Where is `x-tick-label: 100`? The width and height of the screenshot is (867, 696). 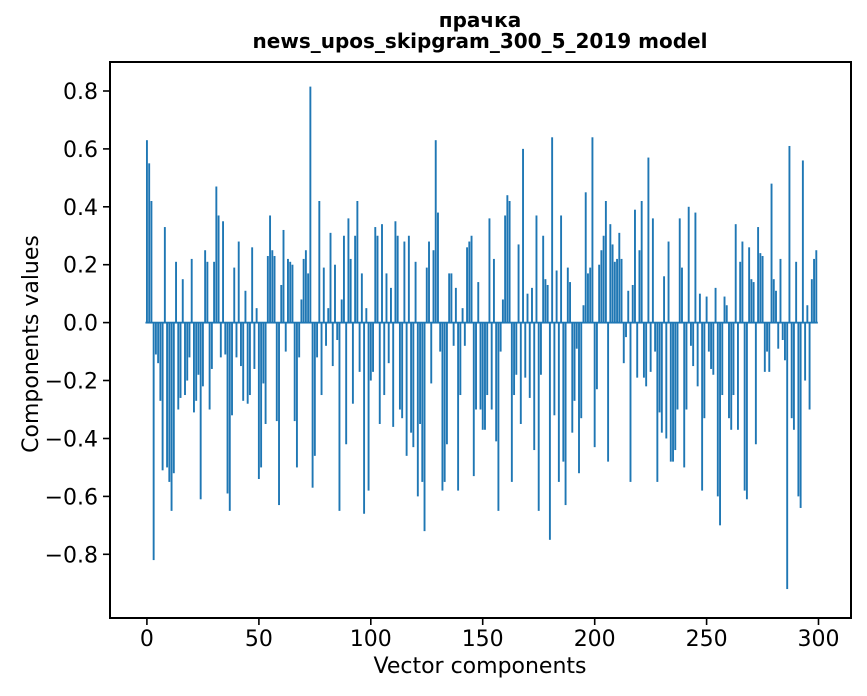 x-tick-label: 100 is located at coordinates (371, 639).